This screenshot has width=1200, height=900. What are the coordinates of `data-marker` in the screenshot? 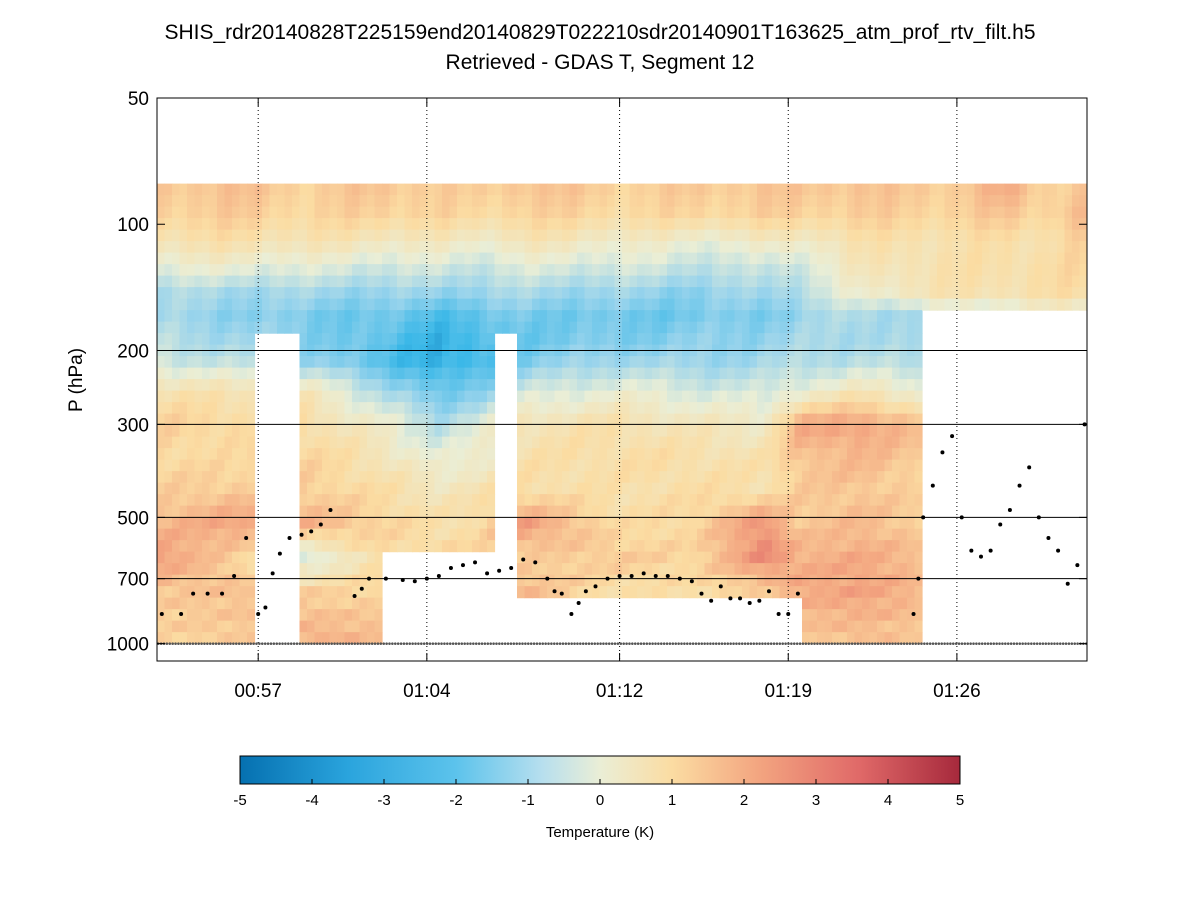 It's located at (369, 578).